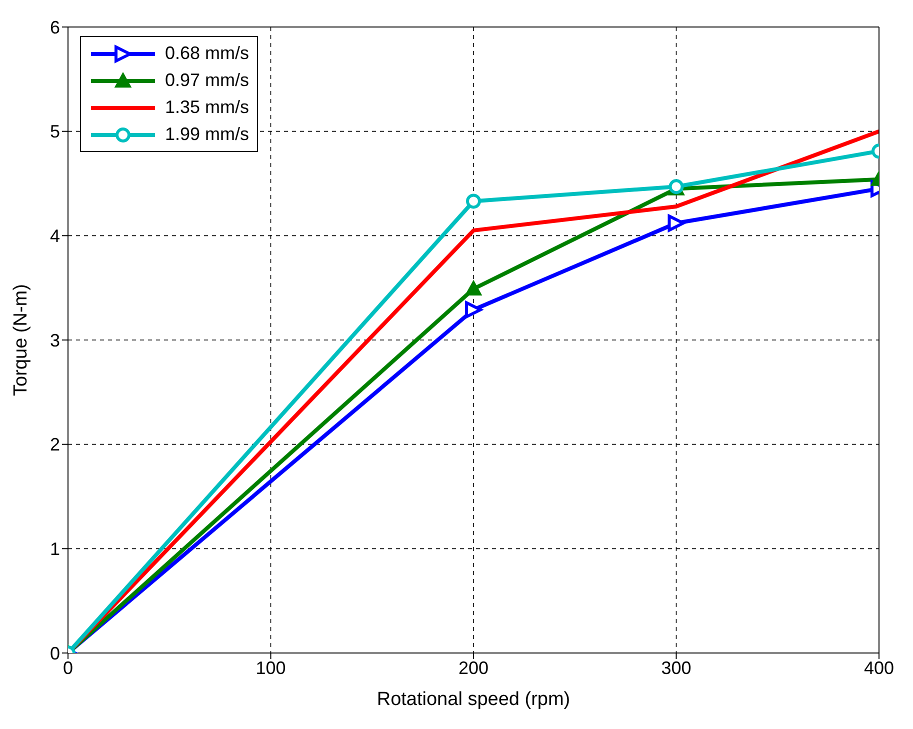 Image resolution: width=913 pixels, height=729 pixels. I want to click on x-tick-label: 0, so click(68, 668).